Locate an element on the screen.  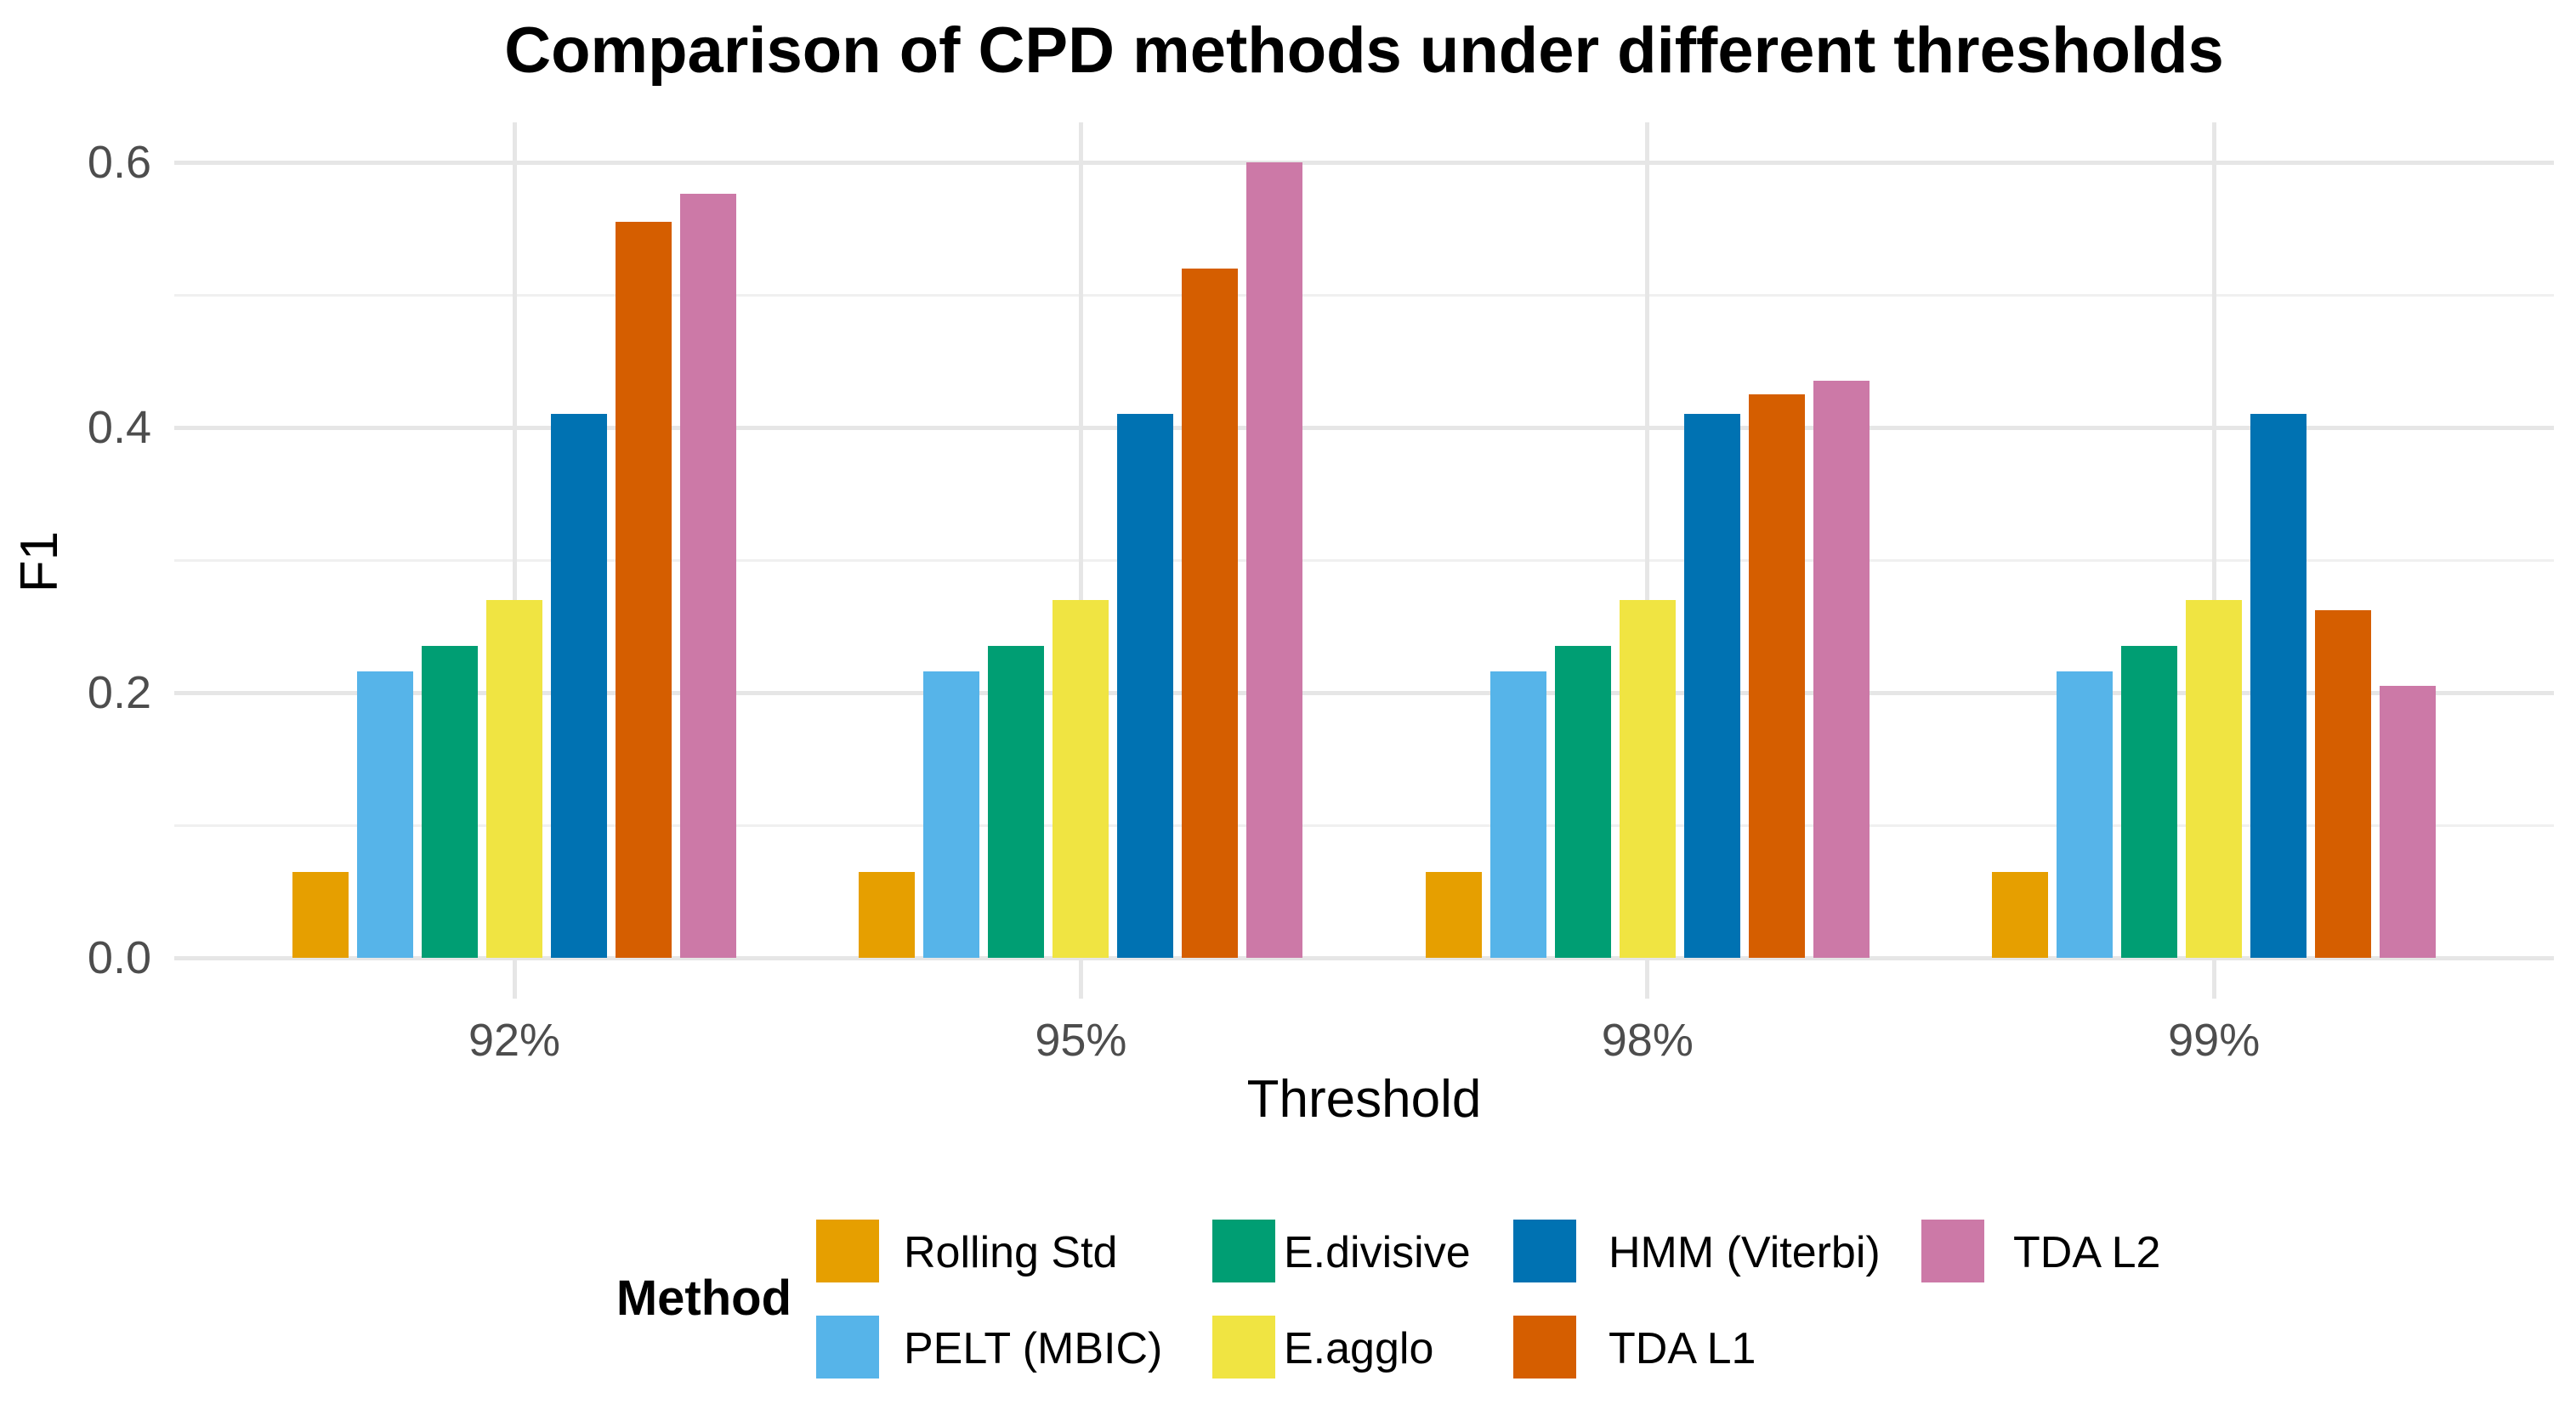
legend-swatch-tda-l1 is located at coordinates (1545, 1347).